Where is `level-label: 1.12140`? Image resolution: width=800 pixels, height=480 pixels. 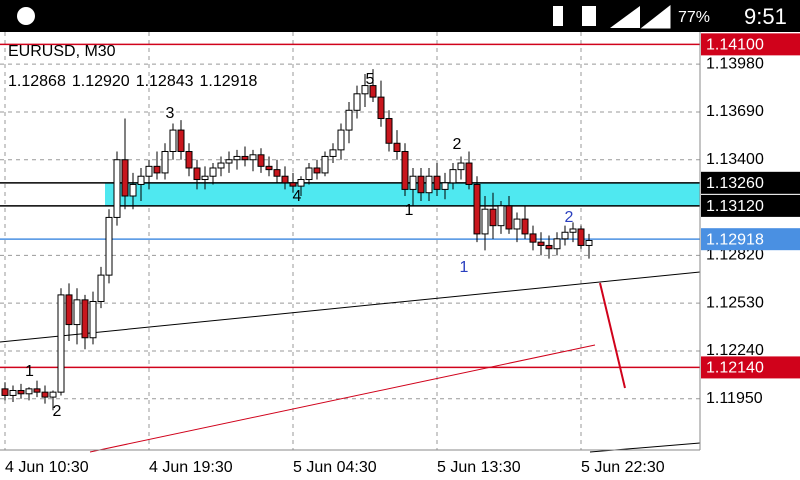
level-label: 1.12140 is located at coordinates (735, 368).